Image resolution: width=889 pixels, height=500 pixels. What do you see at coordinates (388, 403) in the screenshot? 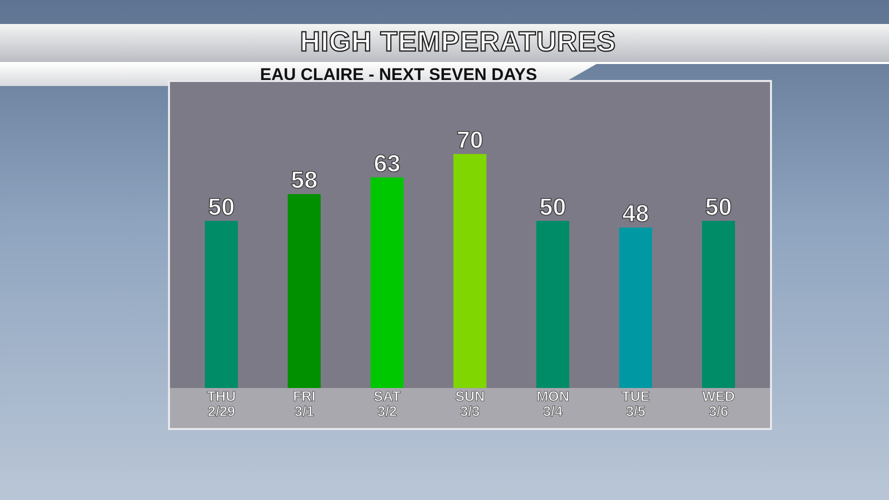
I see `x-tick-label: SAT 3/2` at bounding box center [388, 403].